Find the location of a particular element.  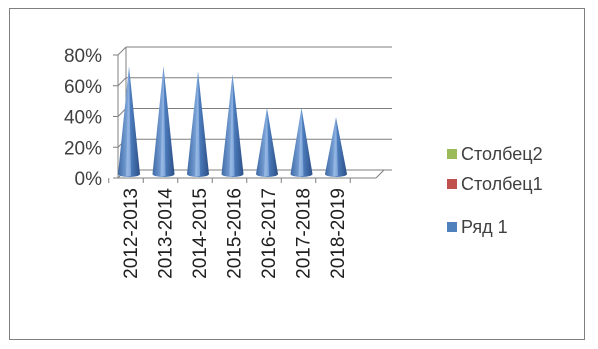

legend-entry: Столбец2 is located at coordinates (495, 154).